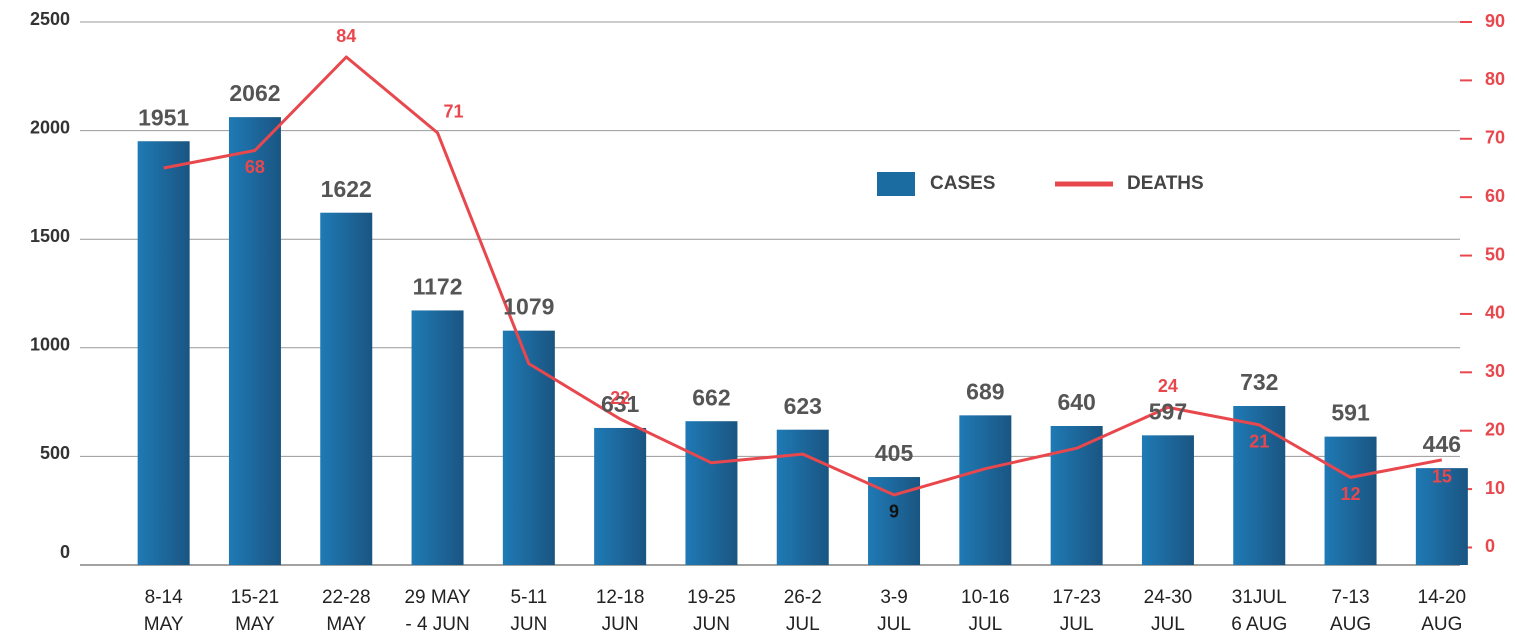 The width and height of the screenshot is (1515, 637). What do you see at coordinates (438, 287) in the screenshot?
I see `bar-label: 1172` at bounding box center [438, 287].